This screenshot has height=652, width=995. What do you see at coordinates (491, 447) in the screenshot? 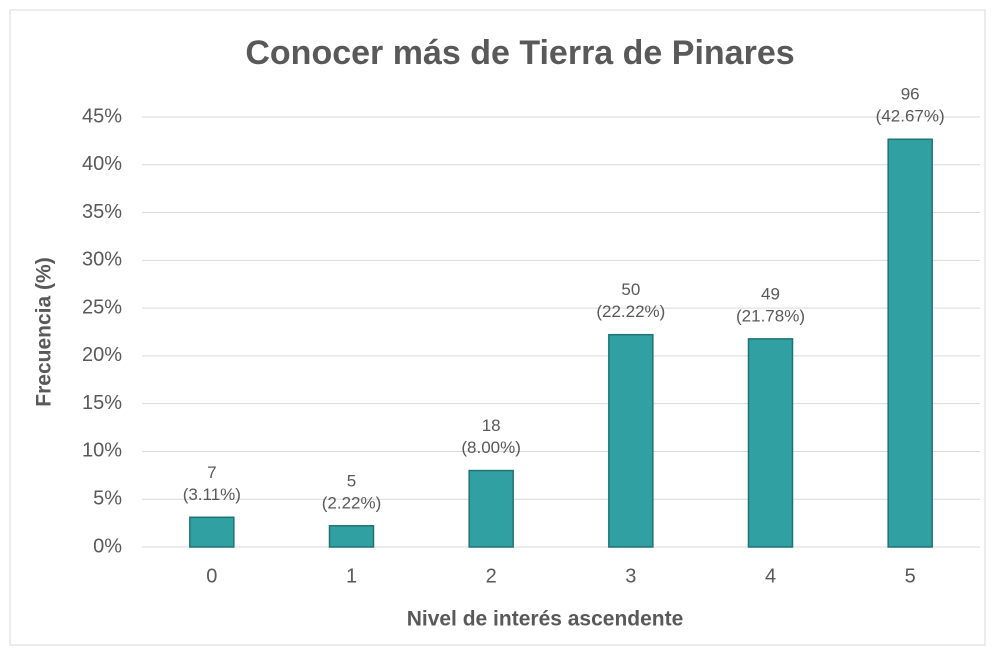
I see `data-label: (8.00%)` at bounding box center [491, 447].